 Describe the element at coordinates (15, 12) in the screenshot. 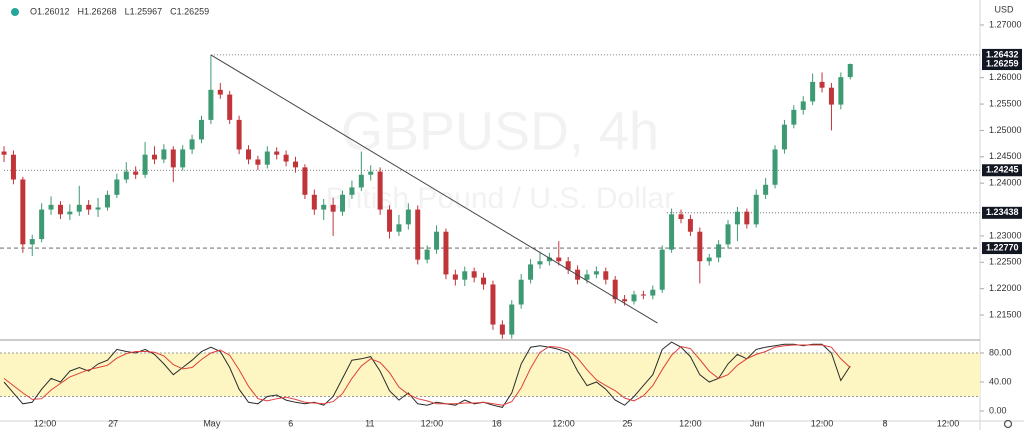

I see `status-dot` at that location.